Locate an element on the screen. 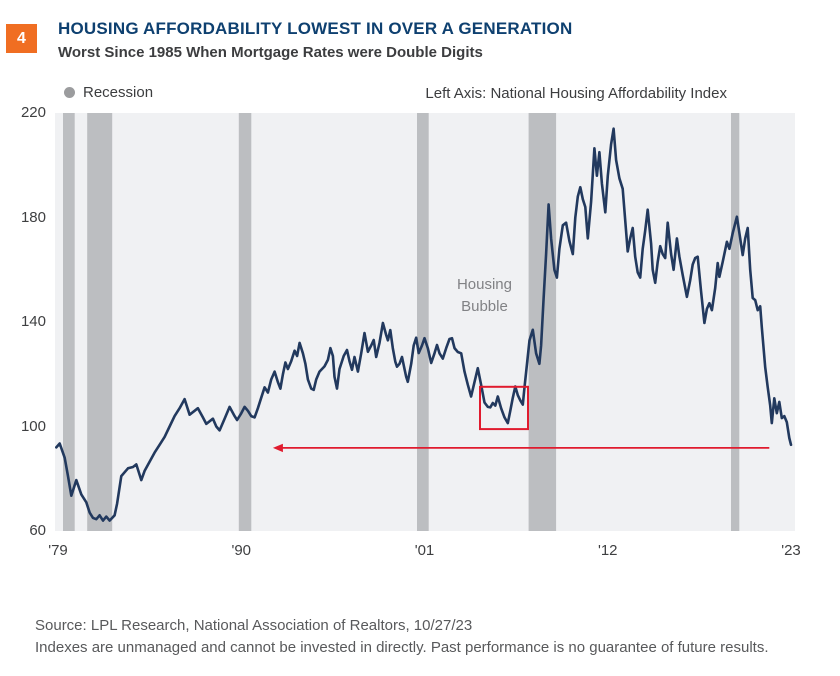 The image size is (840, 676). y-tick-label: 220 is located at coordinates (33, 112).